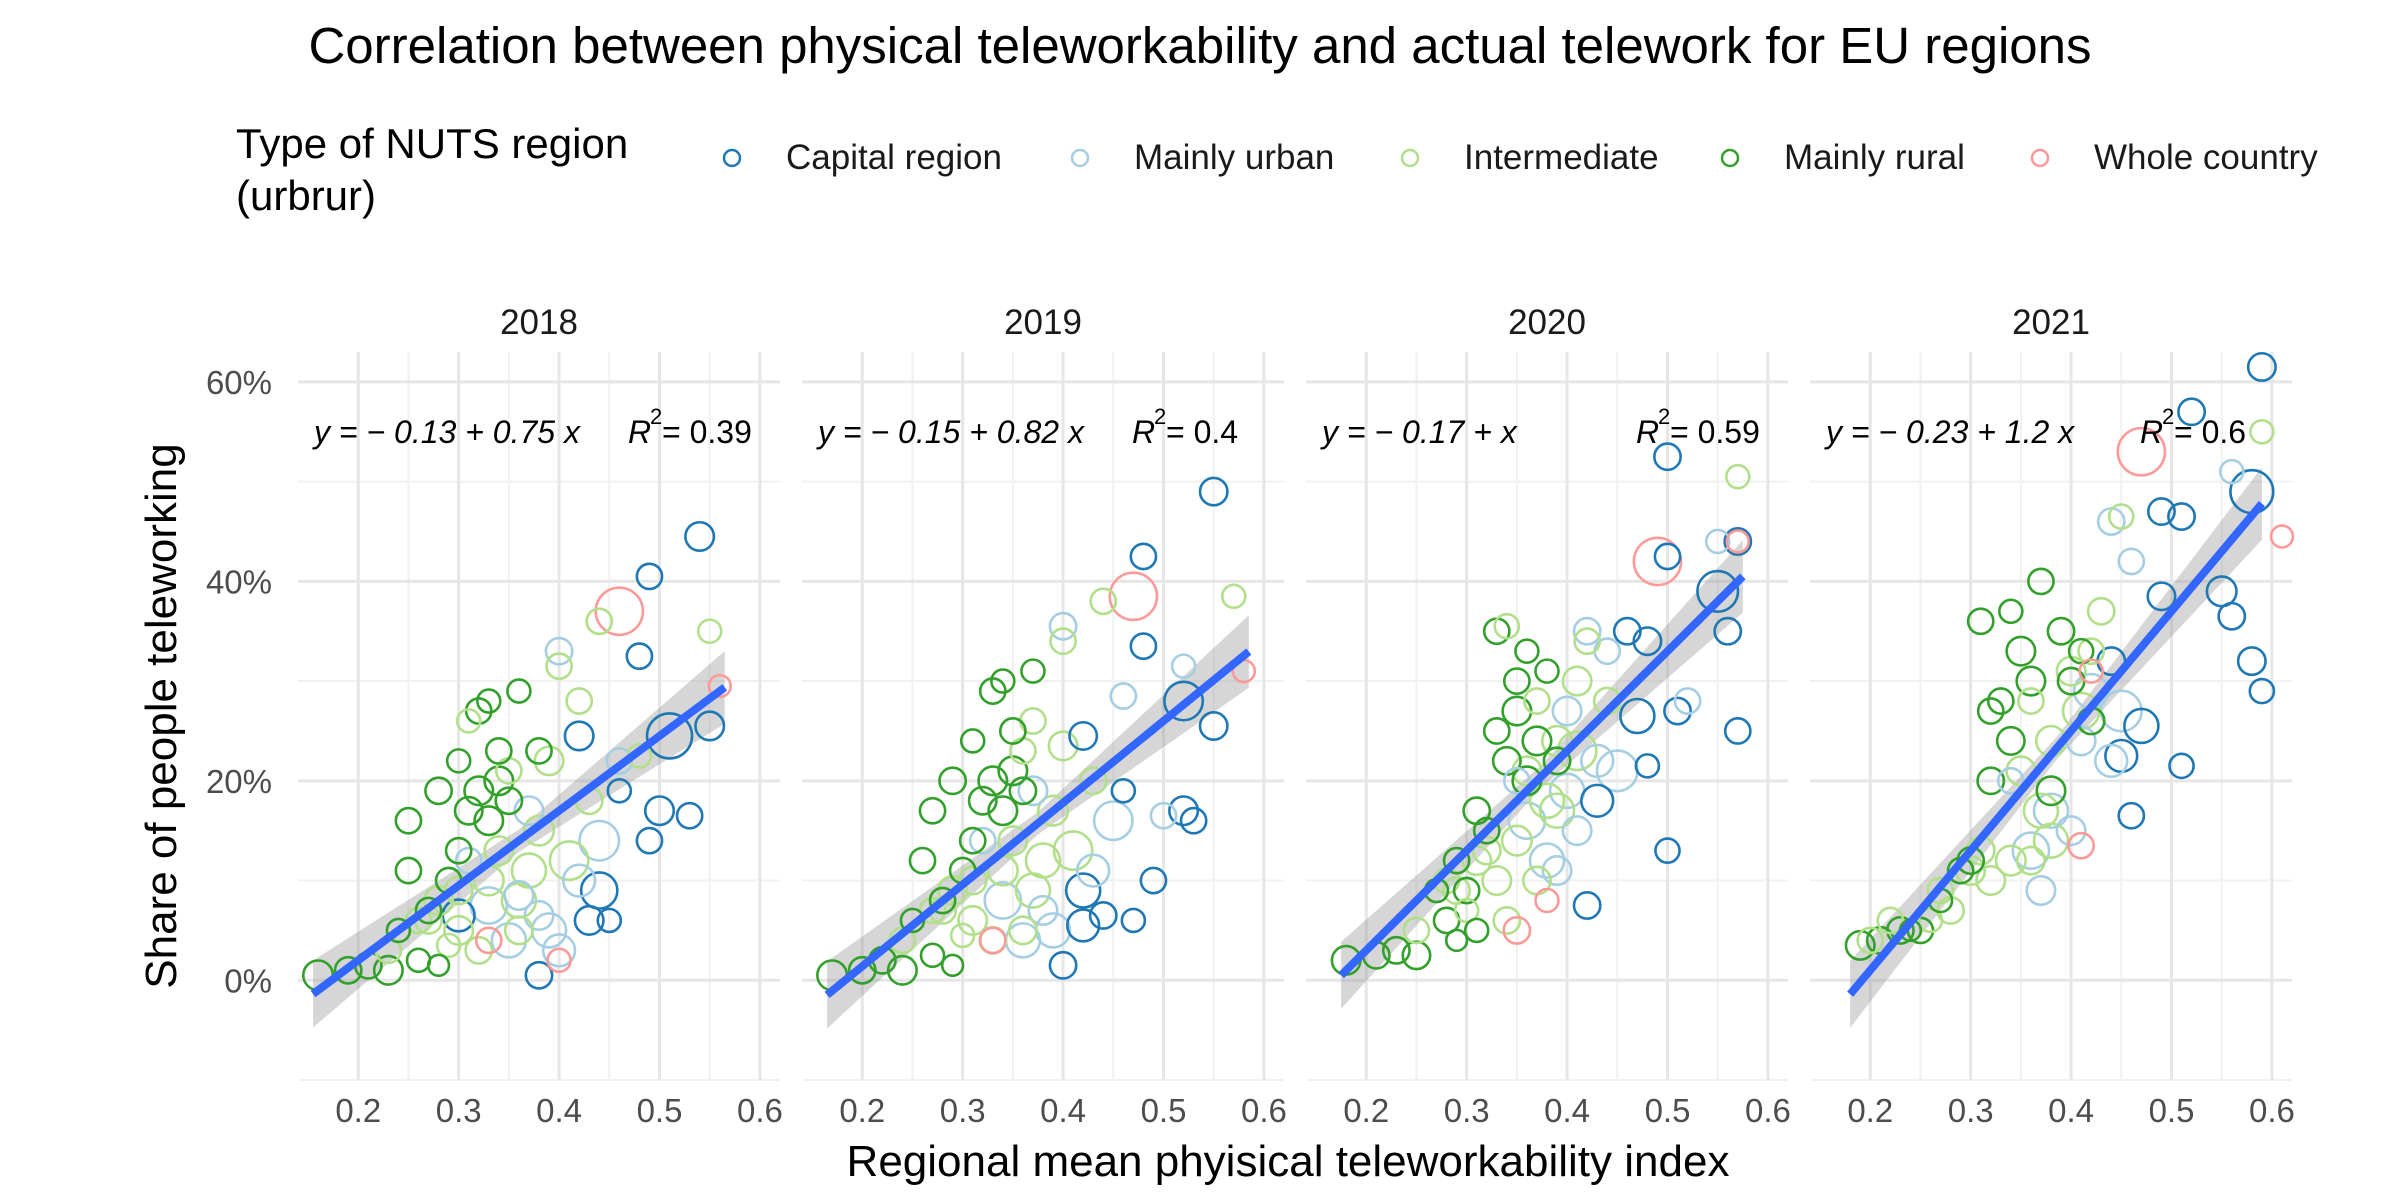 This screenshot has width=2400, height=1200. Describe the element at coordinates (1202, 432) in the screenshot. I see `r-squared-value: = 0.4` at that location.